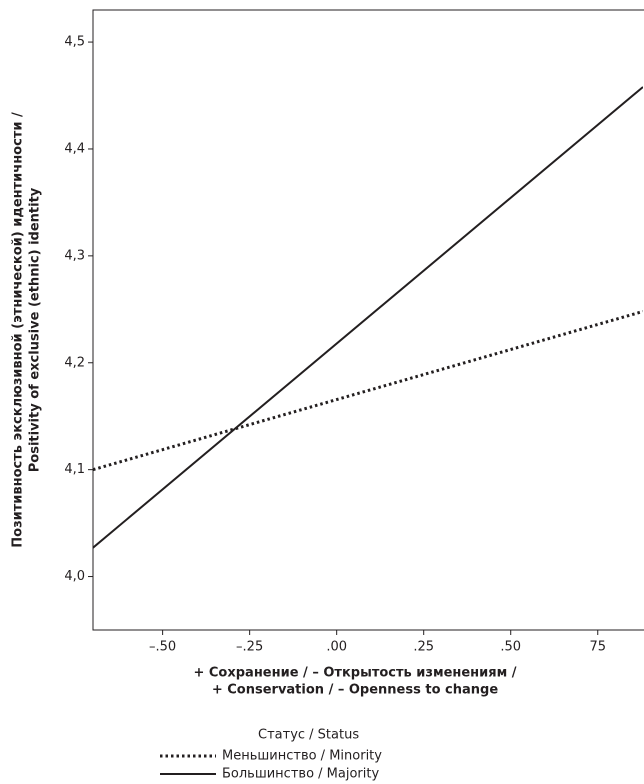 The width and height of the screenshot is (644, 784). What do you see at coordinates (302, 756) in the screenshot?
I see `legend-label: Меньшинство / Minority` at bounding box center [302, 756].